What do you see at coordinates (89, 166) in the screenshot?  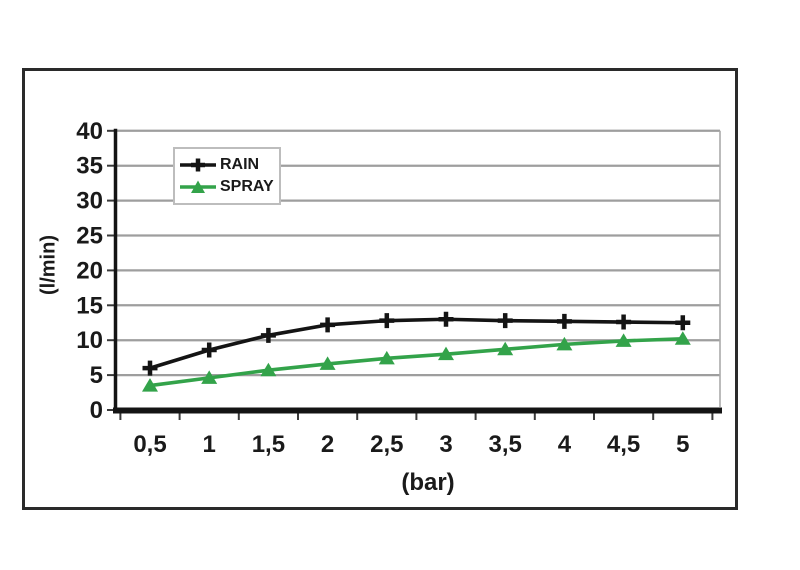 I see `y-tick-label: 35` at bounding box center [89, 166].